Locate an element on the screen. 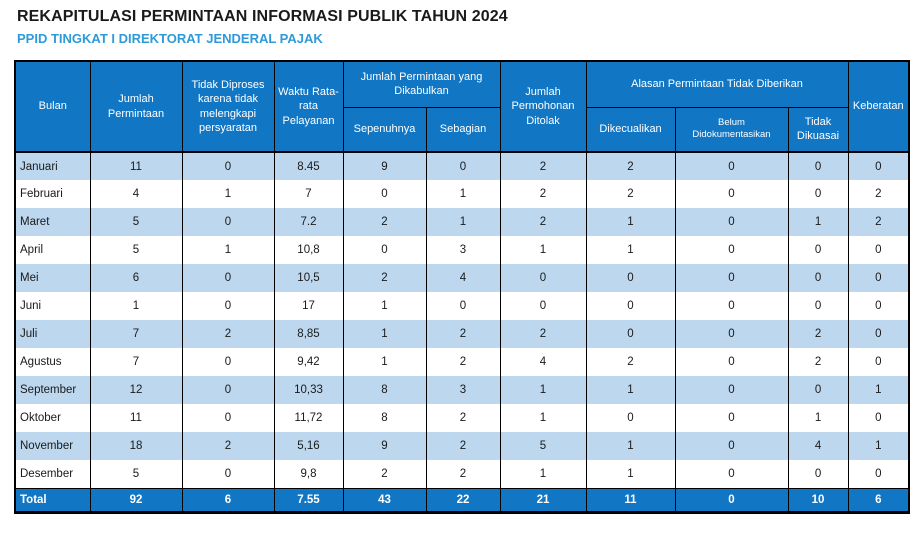  value-cell: 9,42 is located at coordinates (308, 362).